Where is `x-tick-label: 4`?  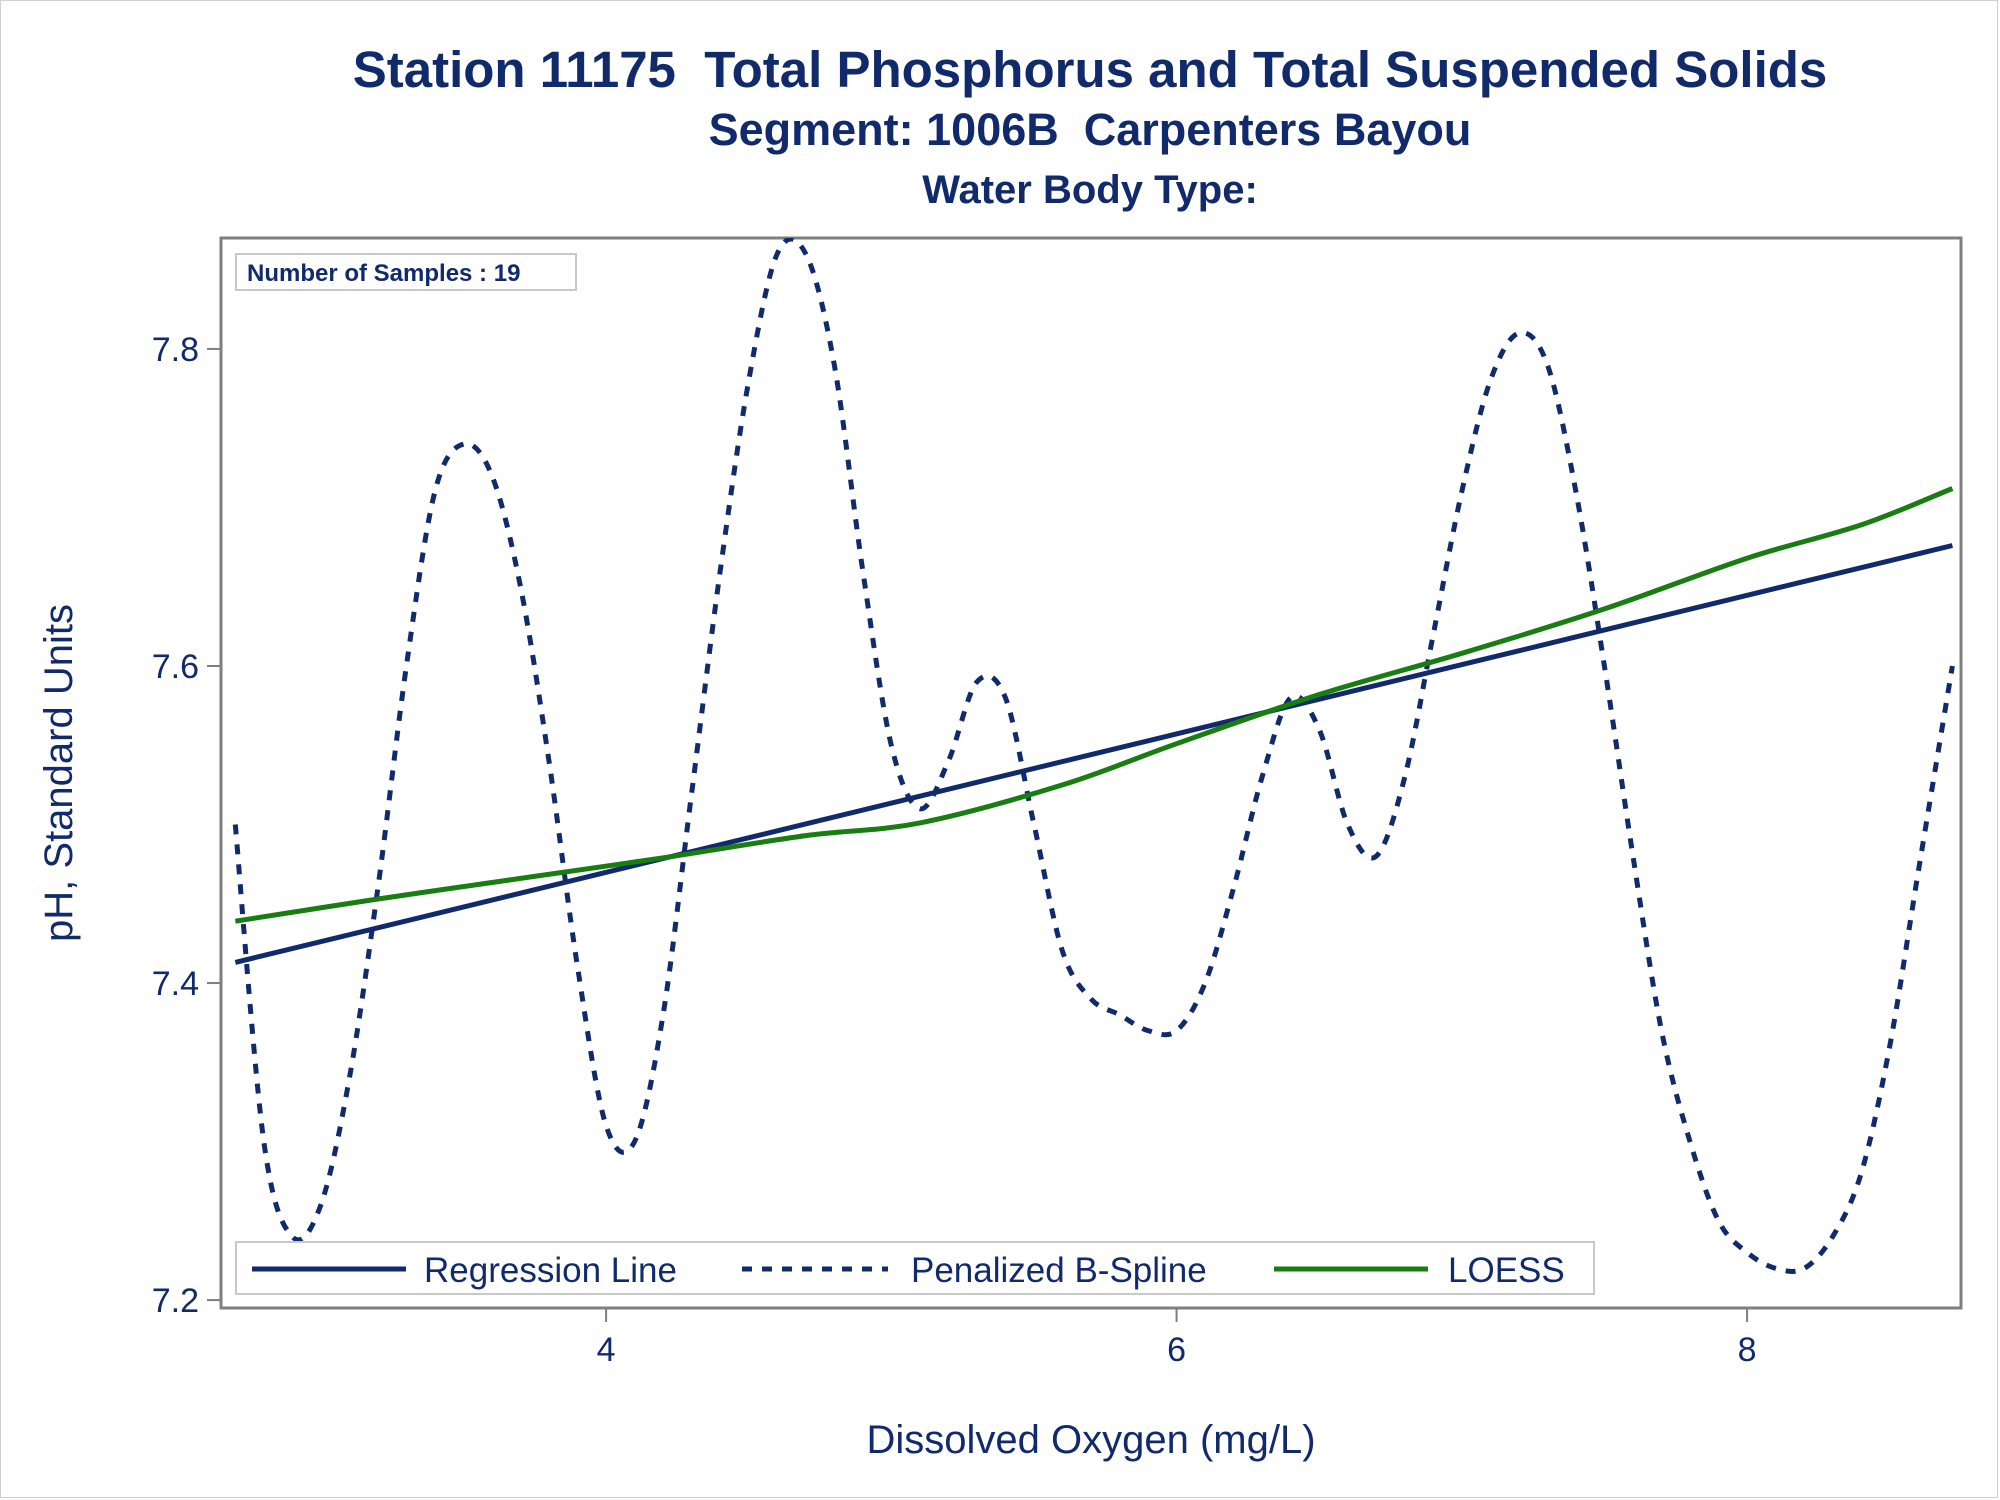 x-tick-label: 4 is located at coordinates (606, 1350).